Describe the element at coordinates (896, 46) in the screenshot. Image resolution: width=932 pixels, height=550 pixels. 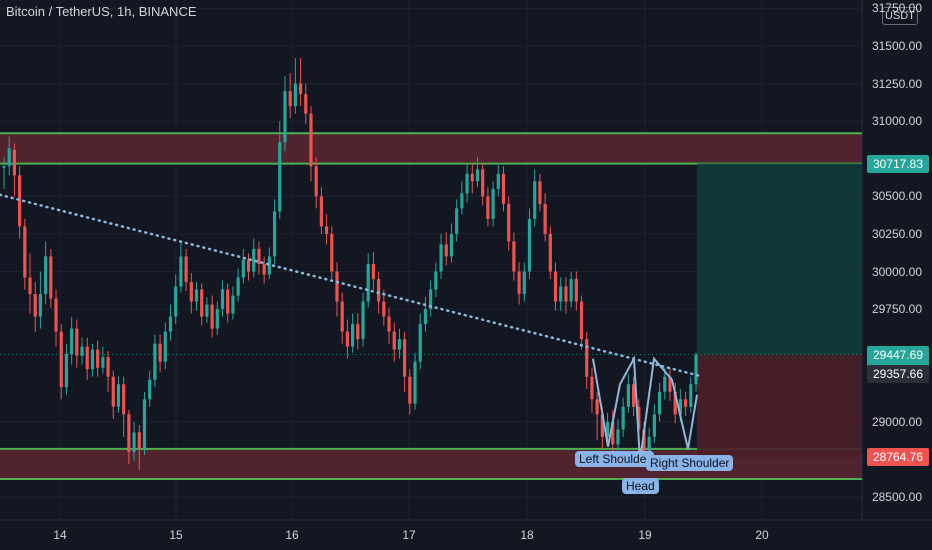
I see `price-tick: 31500.00` at that location.